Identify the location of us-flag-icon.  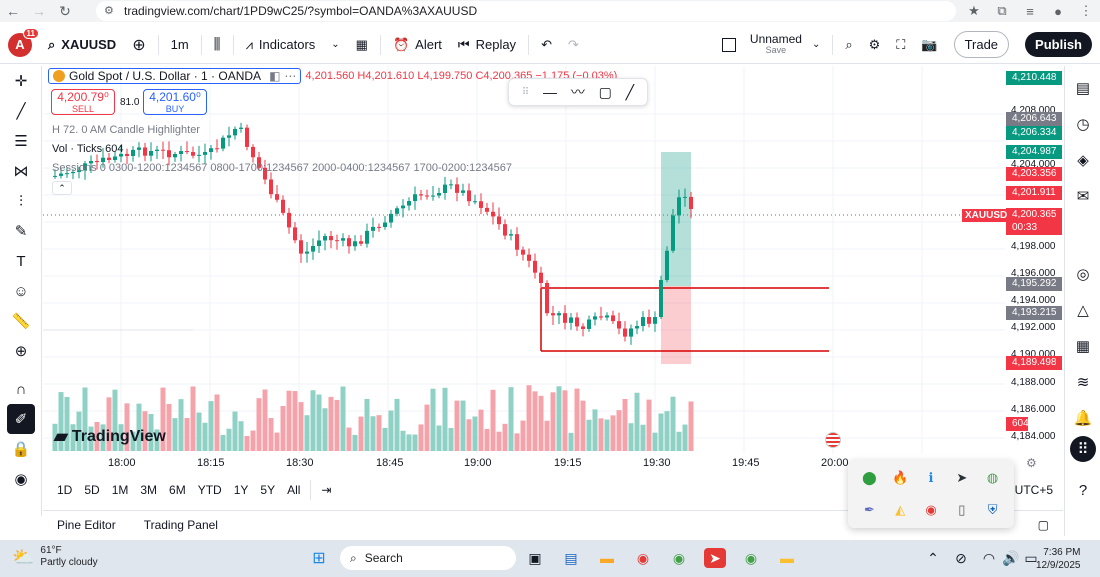
(833, 440).